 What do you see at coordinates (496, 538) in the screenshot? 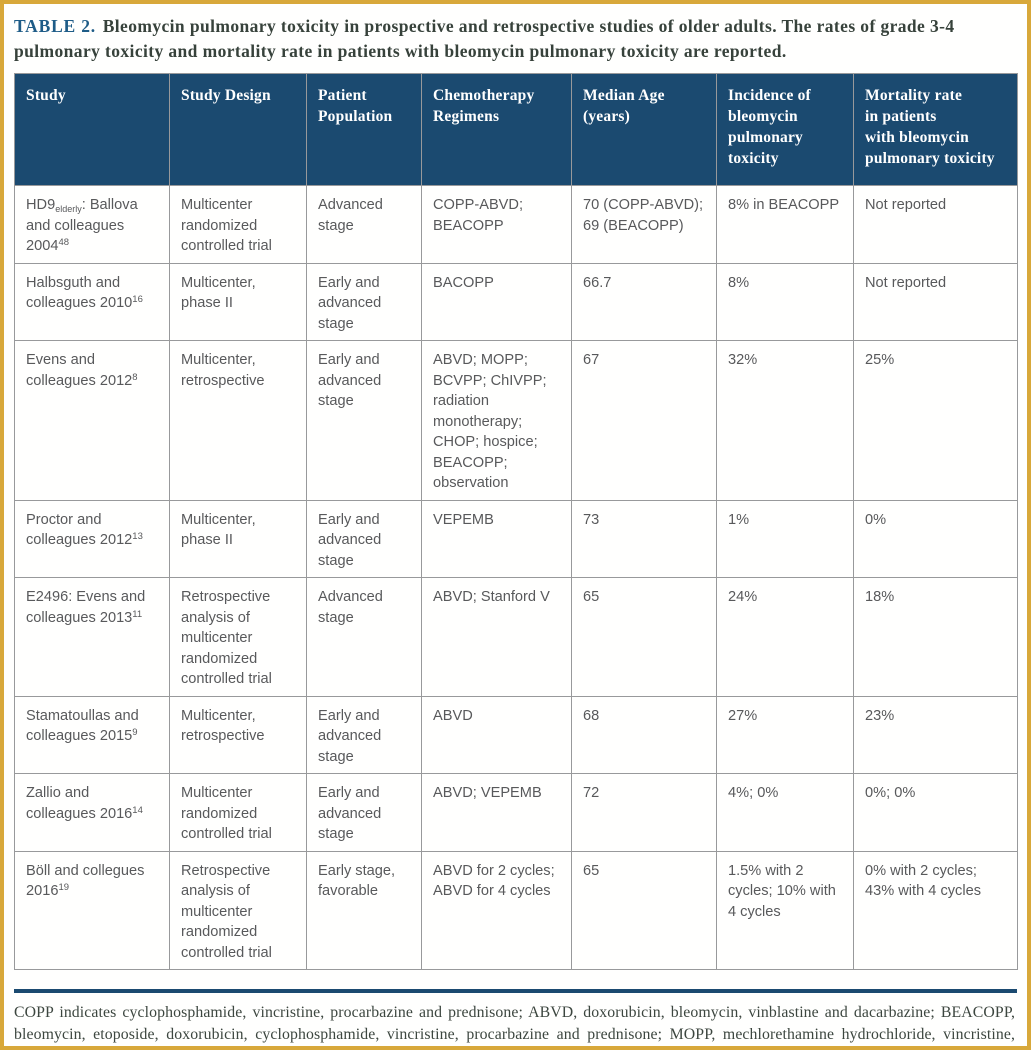
I see `chemo-regimens-cell: VEPEMB` at bounding box center [496, 538].